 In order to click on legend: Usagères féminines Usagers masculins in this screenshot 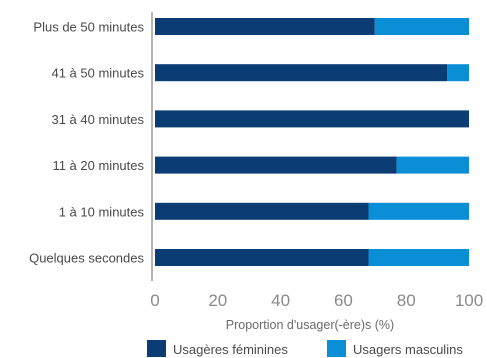, I will do `click(305, 348)`.